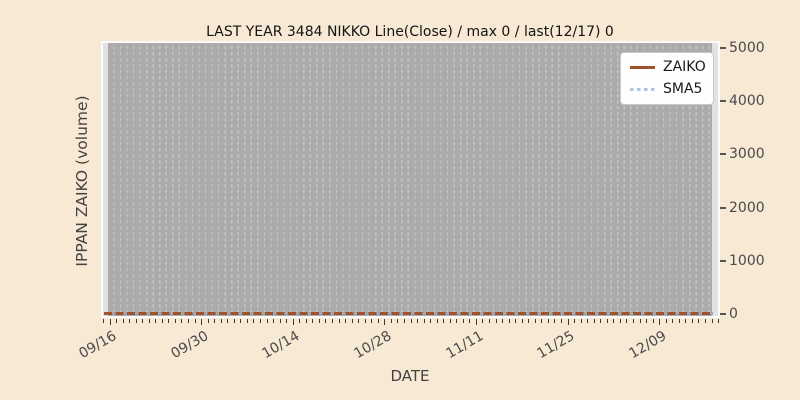 The image size is (800, 400). What do you see at coordinates (683, 89) in the screenshot?
I see `legend-label: SMA5` at bounding box center [683, 89].